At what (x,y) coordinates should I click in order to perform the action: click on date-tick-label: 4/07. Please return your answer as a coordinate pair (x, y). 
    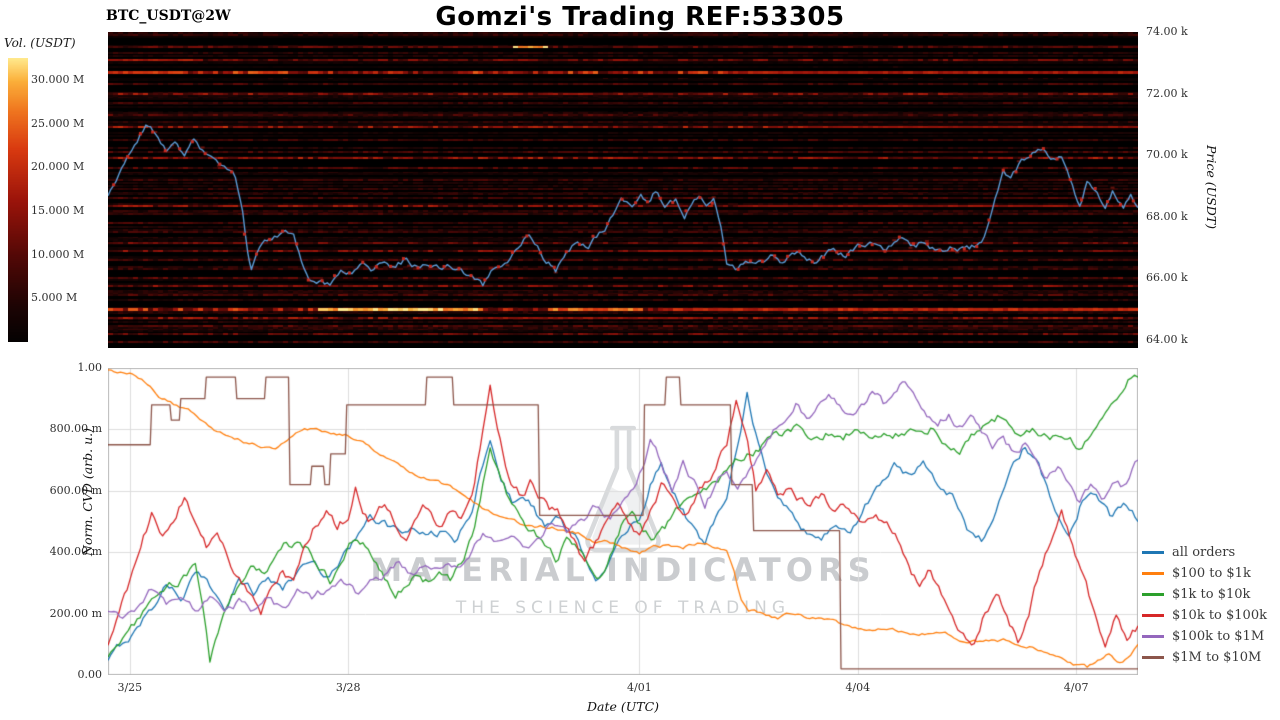
    Looking at the image, I should click on (1076, 687).